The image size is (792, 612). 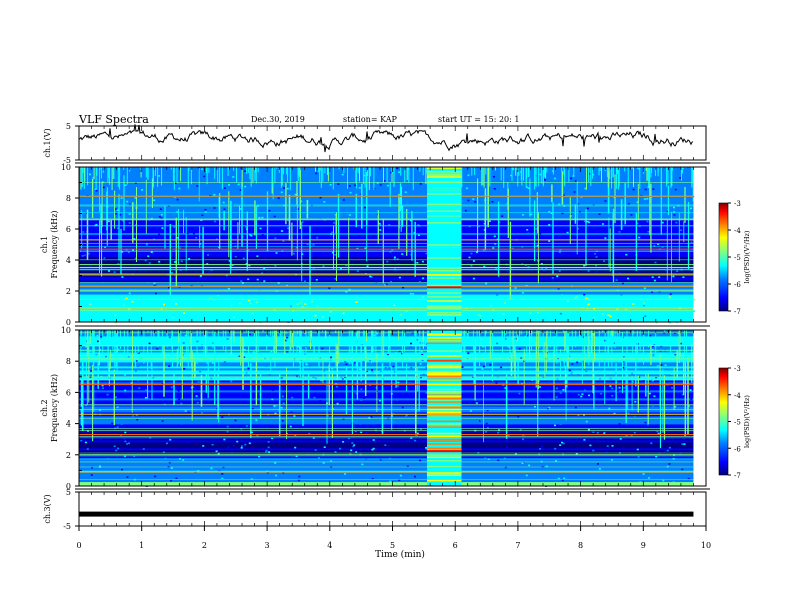 What do you see at coordinates (47, 508) in the screenshot?
I see `ch3-waveform-ylabel: ch.3(V)` at bounding box center [47, 508].